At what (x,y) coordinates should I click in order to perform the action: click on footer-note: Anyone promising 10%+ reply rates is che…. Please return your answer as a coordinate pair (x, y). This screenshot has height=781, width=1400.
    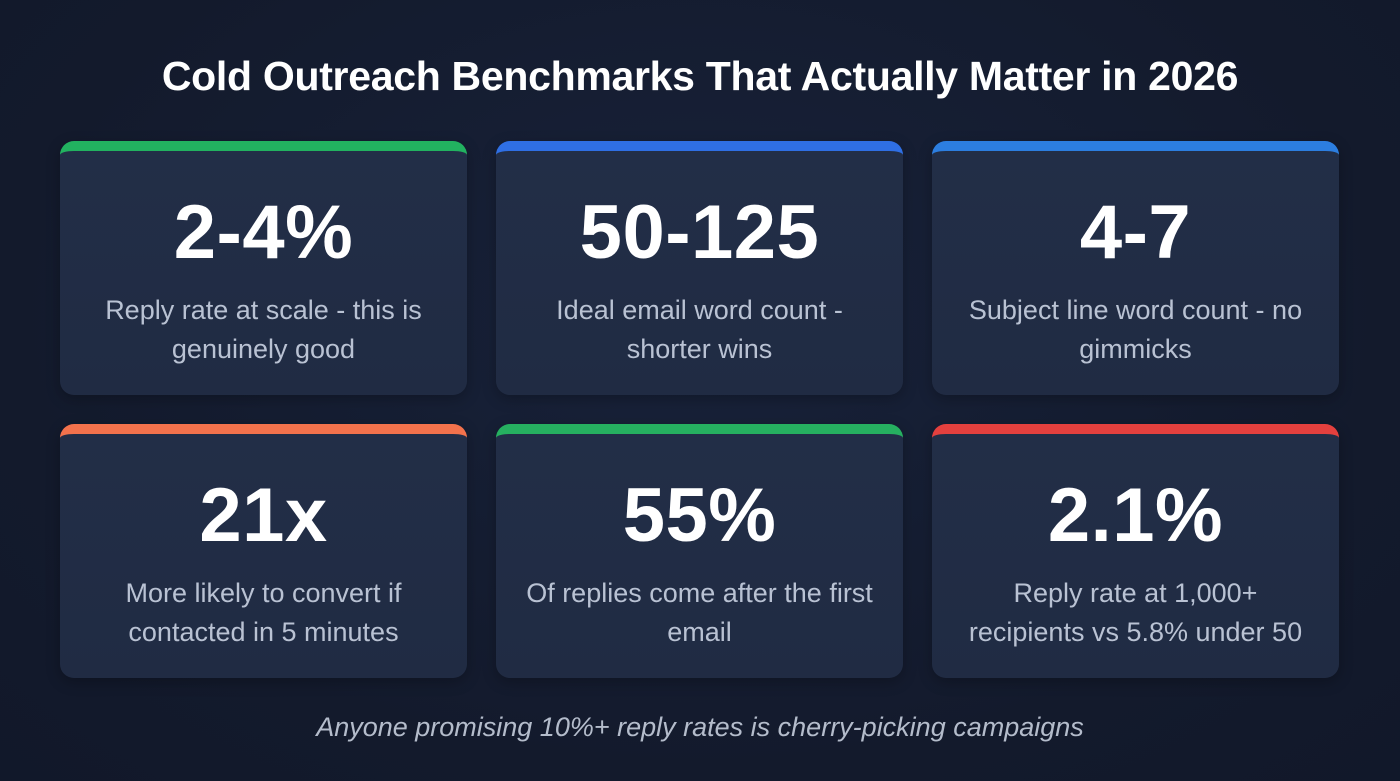
    Looking at the image, I should click on (700, 727).